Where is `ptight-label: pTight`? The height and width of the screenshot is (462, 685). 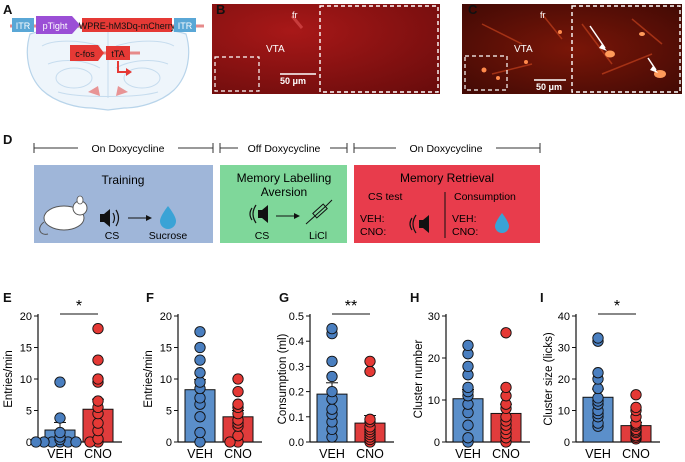
ptight-label: pTight is located at coordinates (55, 26).